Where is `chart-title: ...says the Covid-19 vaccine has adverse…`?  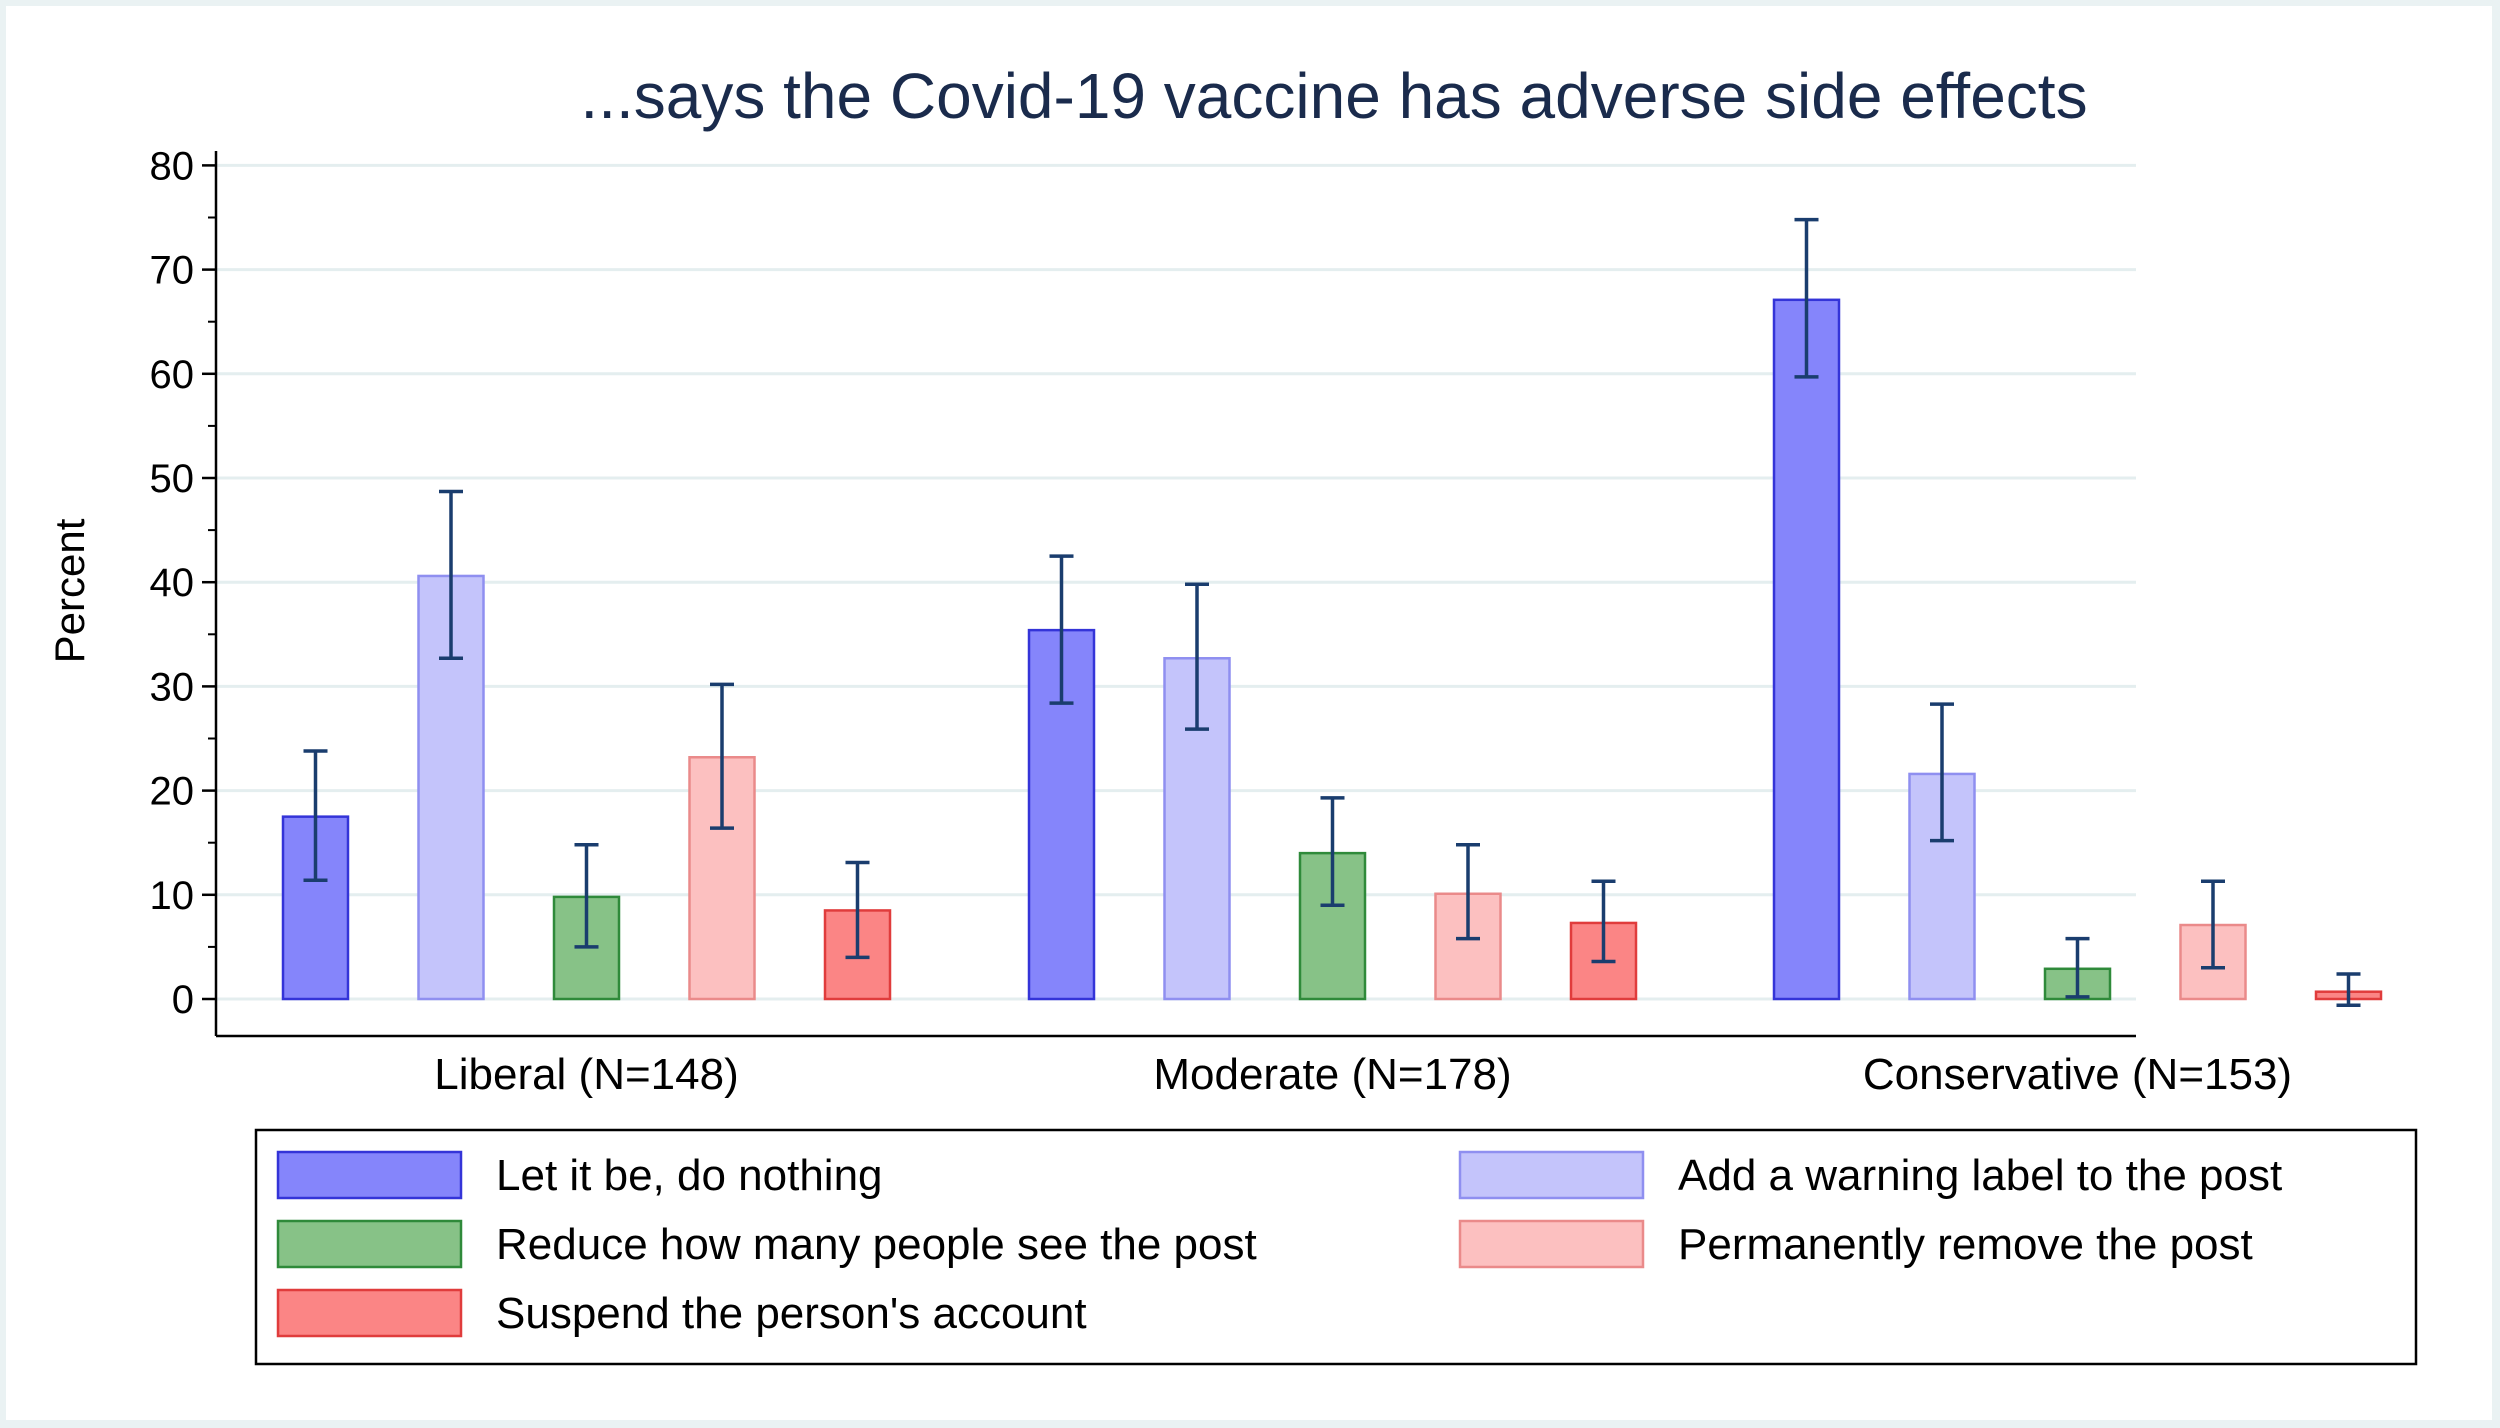
chart-title: ...says the Covid-19 vaccine has adverse… is located at coordinates (1333, 96).